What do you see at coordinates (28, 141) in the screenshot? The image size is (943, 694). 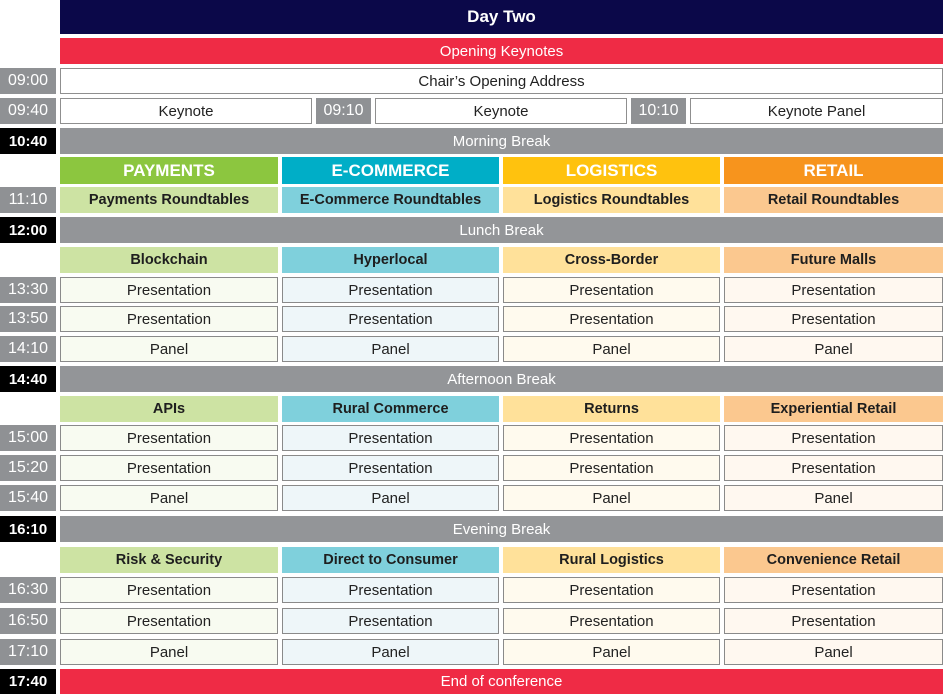 I see `time-slot-1040: 10:40` at bounding box center [28, 141].